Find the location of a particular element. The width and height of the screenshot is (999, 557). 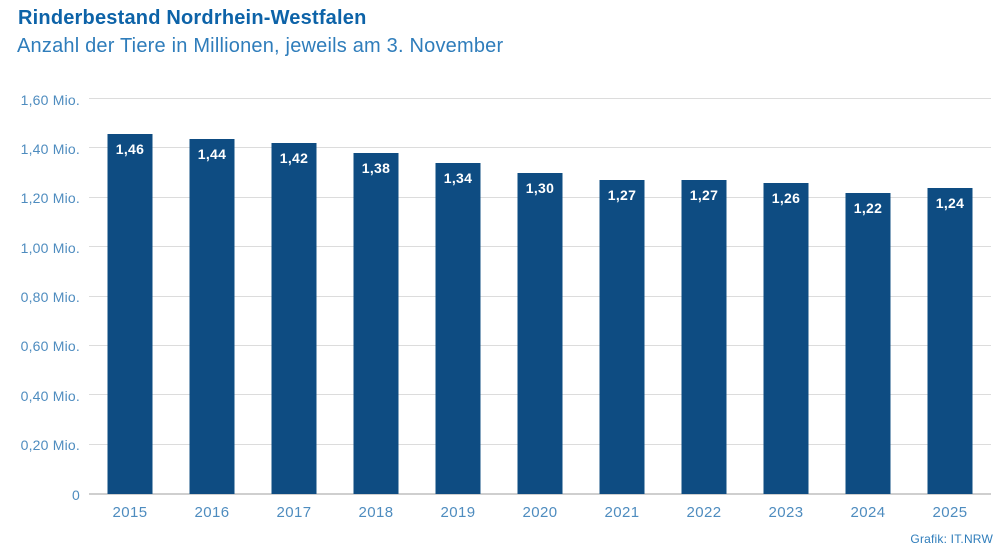

bar-2018: 1,38 is located at coordinates (376, 323).